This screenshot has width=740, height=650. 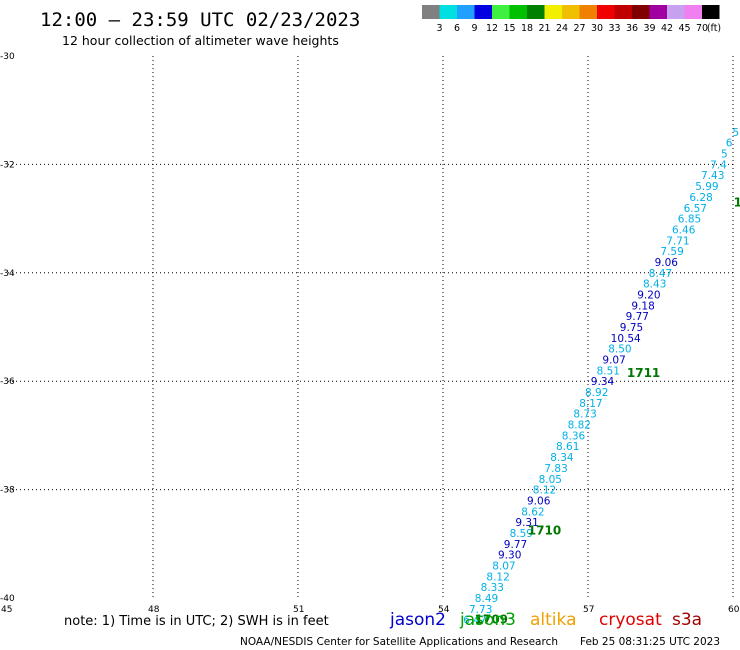 I want to click on legend-label: 12, so click(x=492, y=28).